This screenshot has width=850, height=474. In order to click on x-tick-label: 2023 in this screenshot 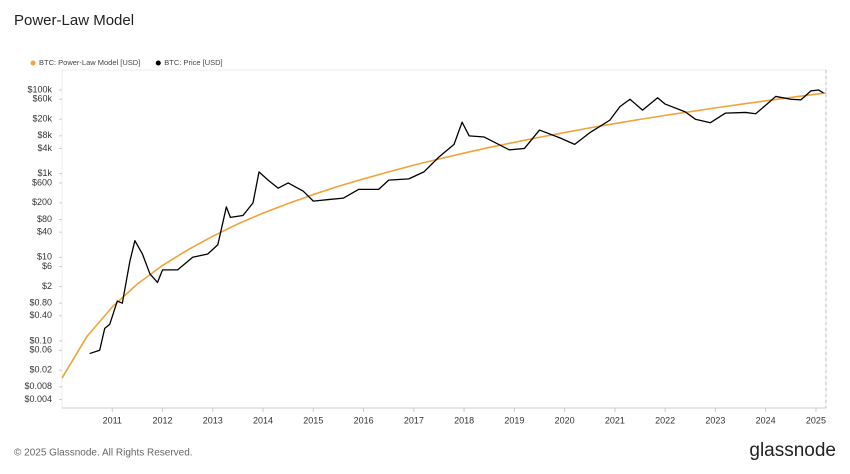, I will do `click(715, 420)`.